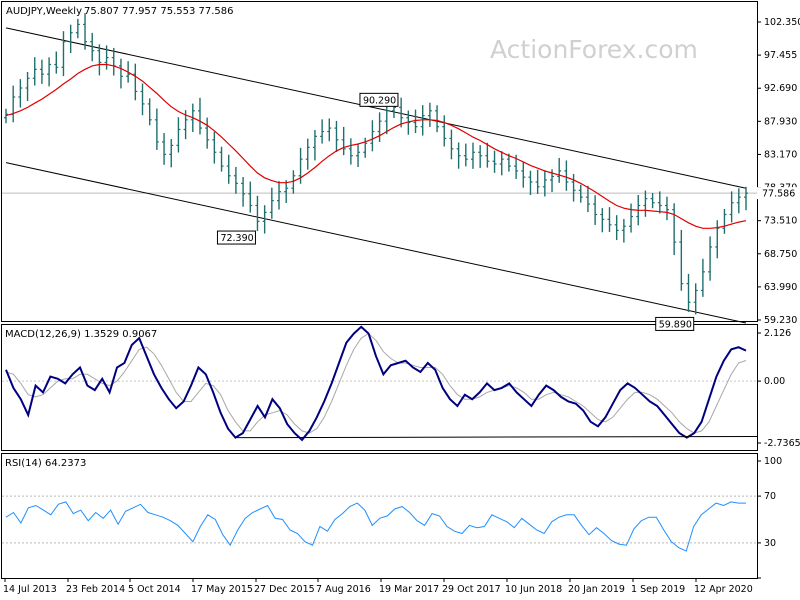 Image resolution: width=800 pixels, height=600 pixels. Describe the element at coordinates (780, 55) in the screenshot. I see `price-tick-label: 97.455` at that location.